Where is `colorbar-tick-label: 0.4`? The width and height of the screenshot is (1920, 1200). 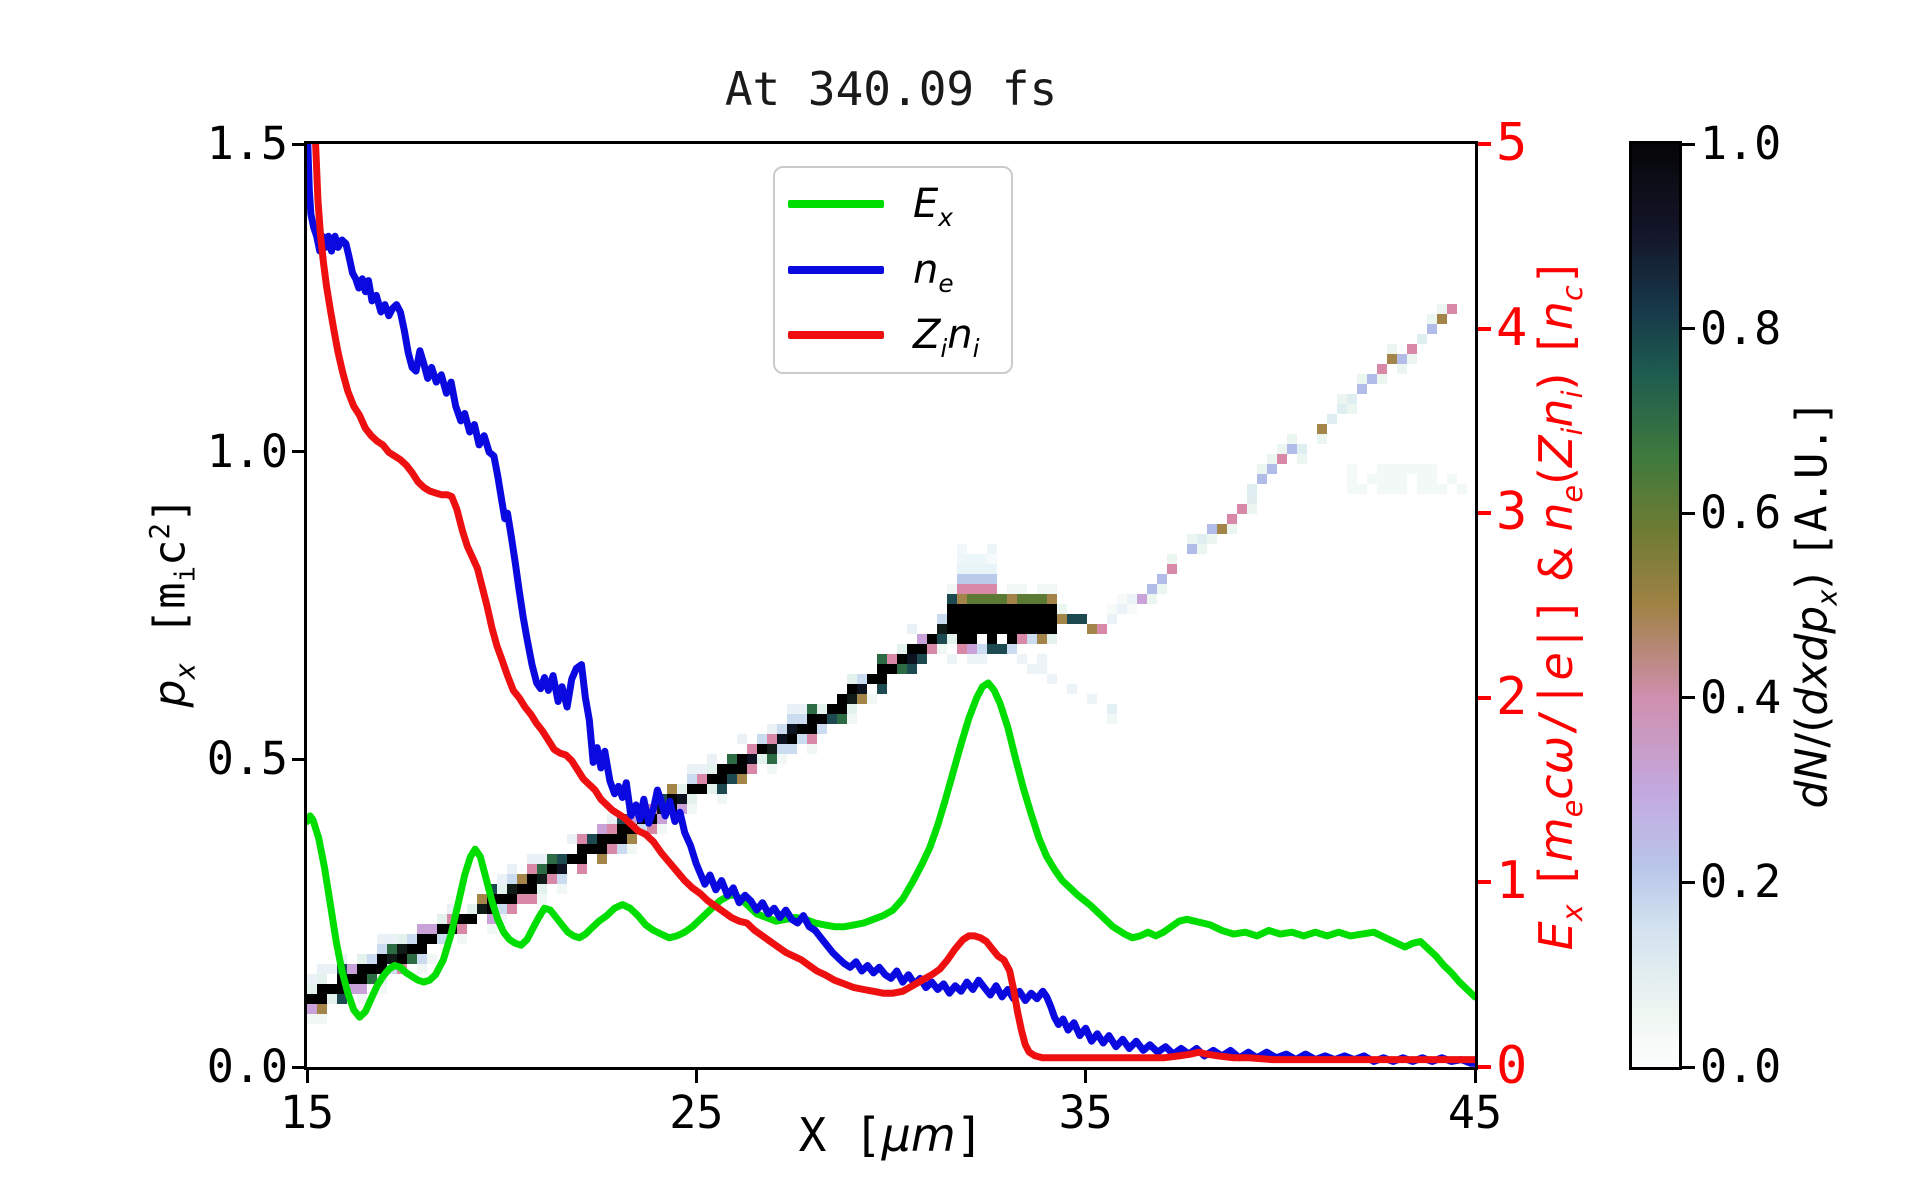 colorbar-tick-label: 0.4 is located at coordinates (1741, 697).